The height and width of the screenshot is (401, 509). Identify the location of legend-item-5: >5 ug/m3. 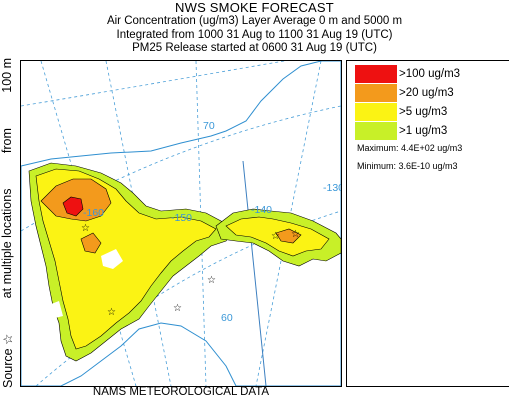
(401, 112).